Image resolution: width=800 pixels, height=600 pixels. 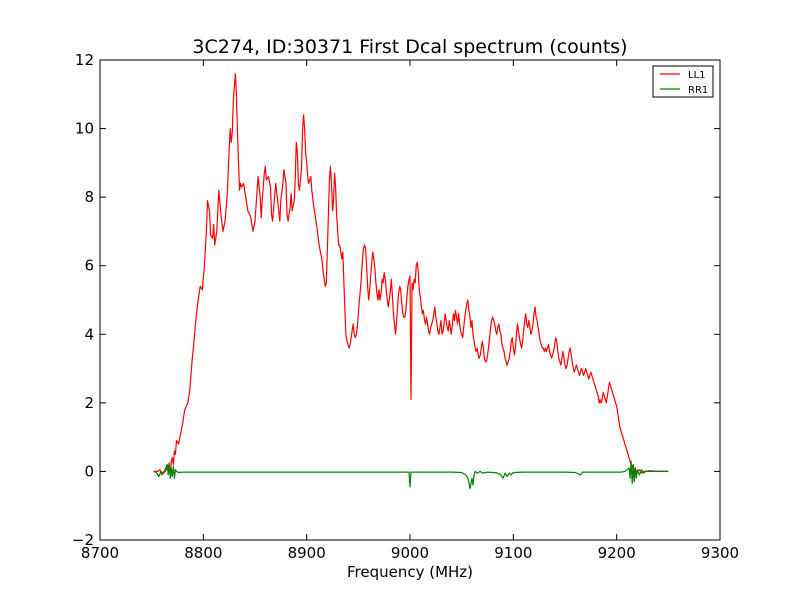 I want to click on y-tick-label: 6, so click(x=89, y=266).